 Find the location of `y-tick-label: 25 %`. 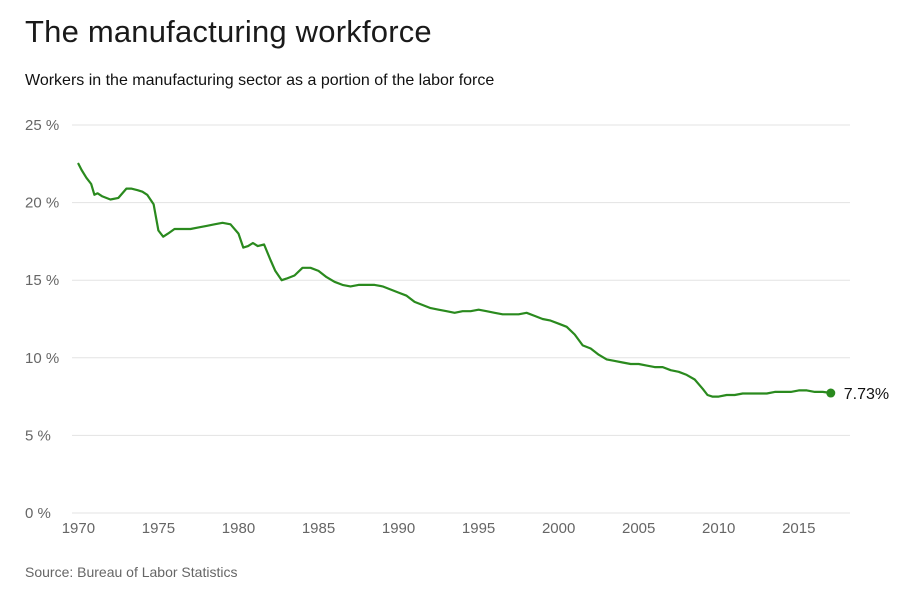

y-tick-label: 25 % is located at coordinates (42, 125).